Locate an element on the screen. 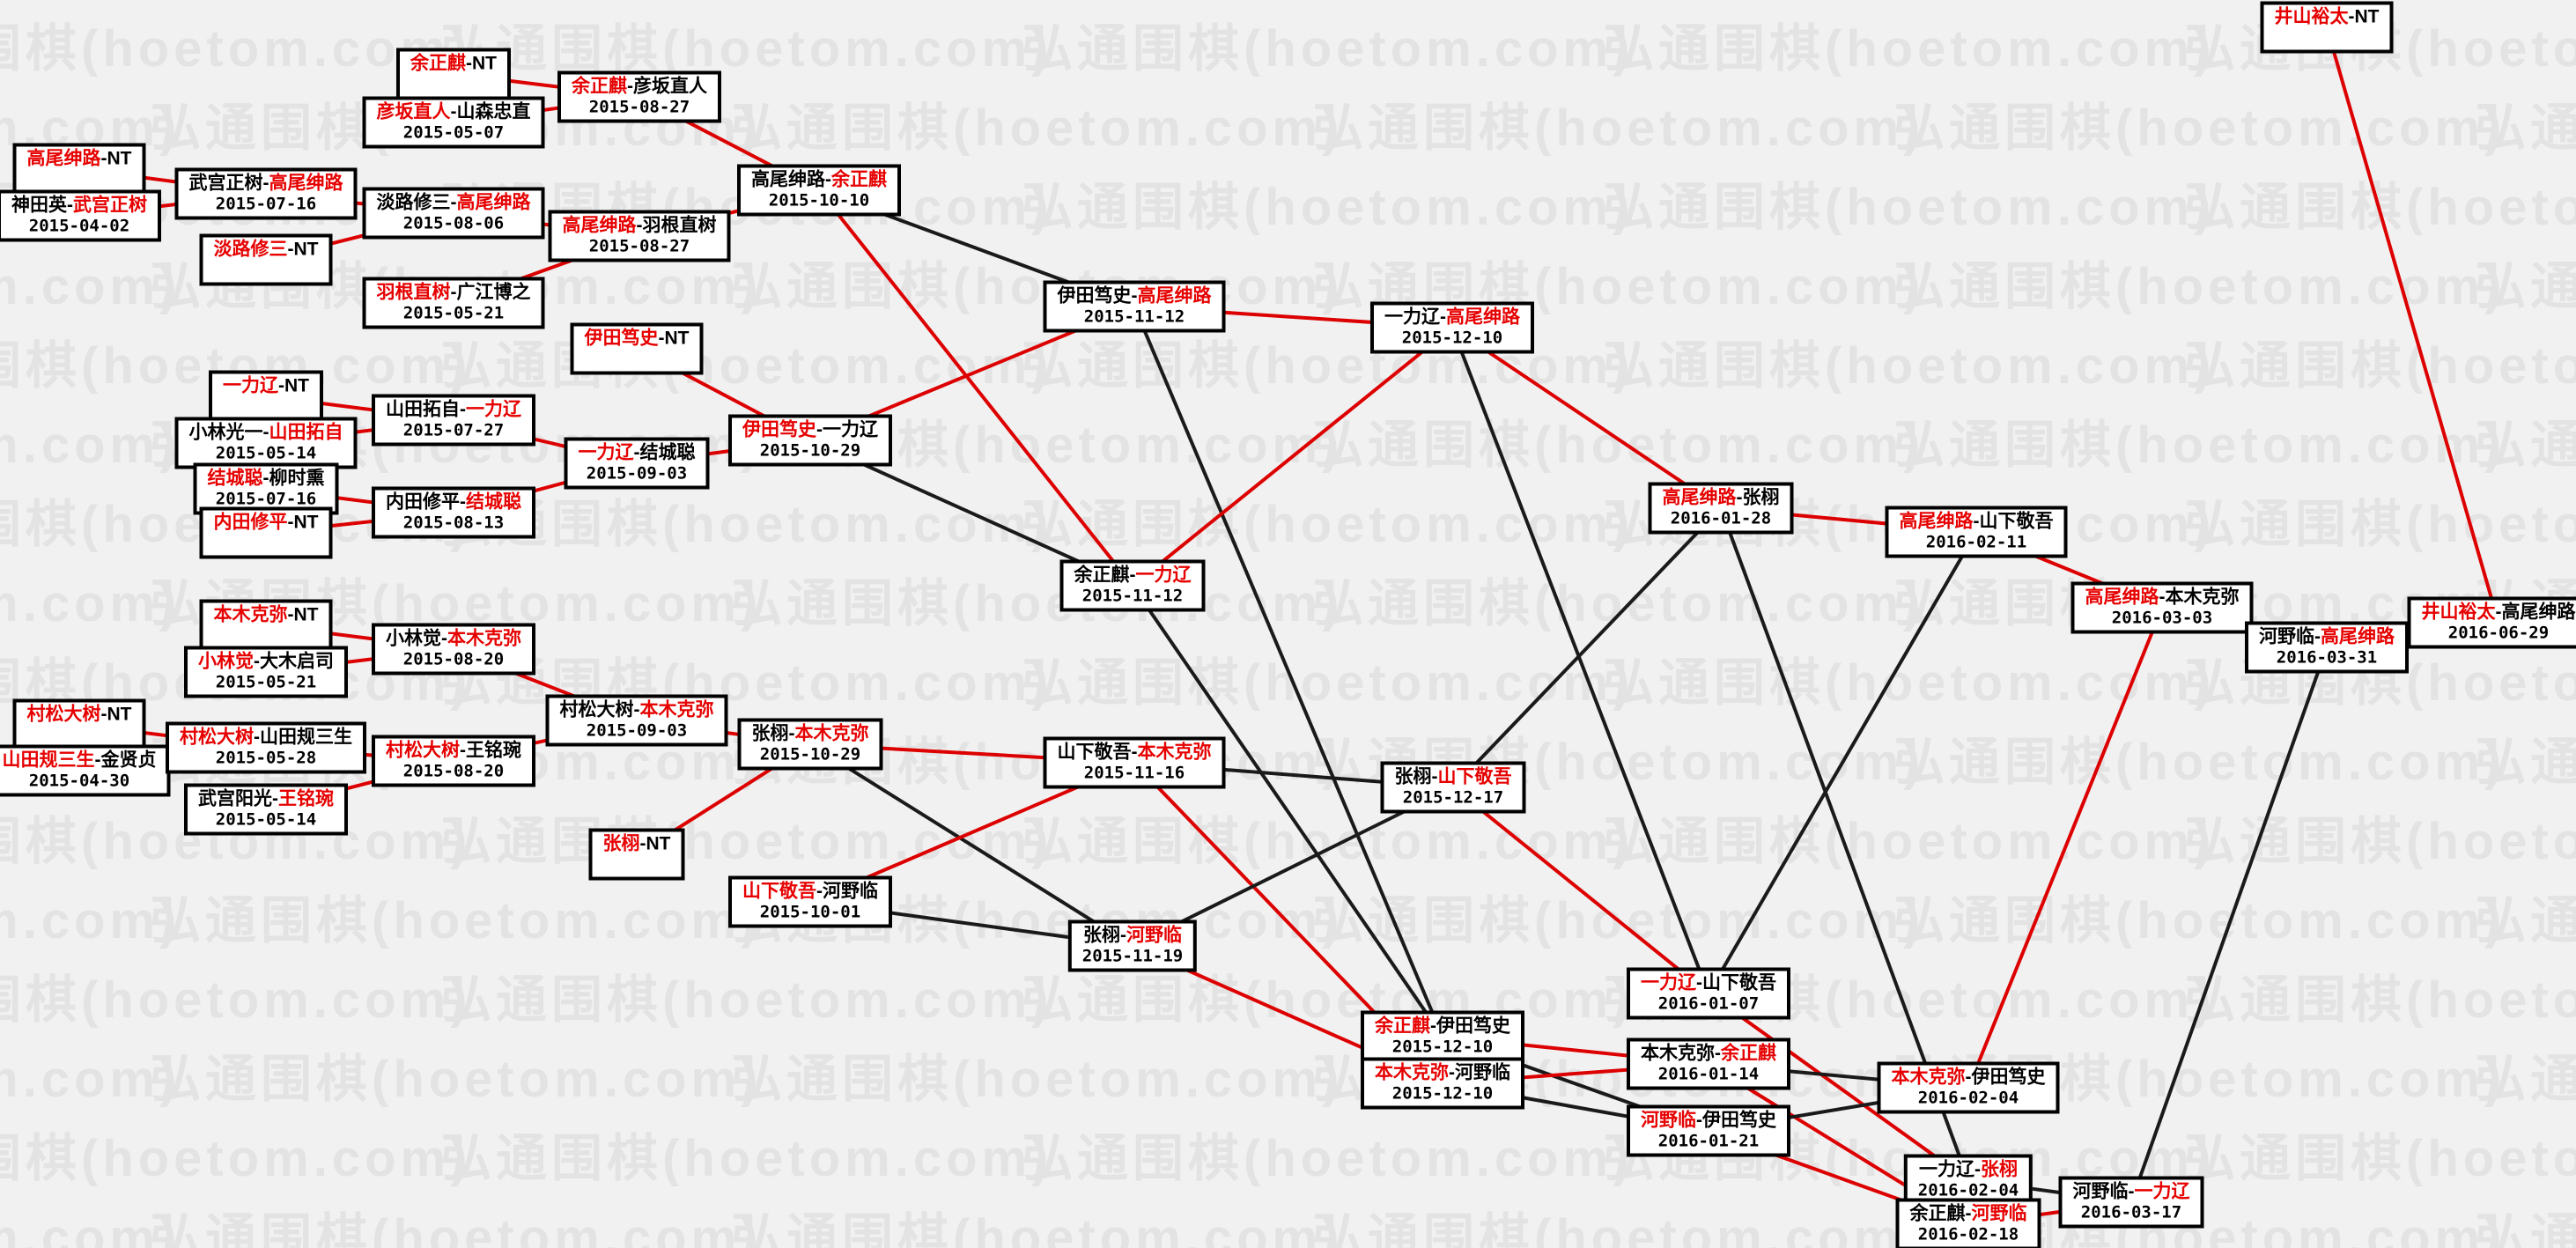  match-date: 2015-09-03 is located at coordinates (637, 730).